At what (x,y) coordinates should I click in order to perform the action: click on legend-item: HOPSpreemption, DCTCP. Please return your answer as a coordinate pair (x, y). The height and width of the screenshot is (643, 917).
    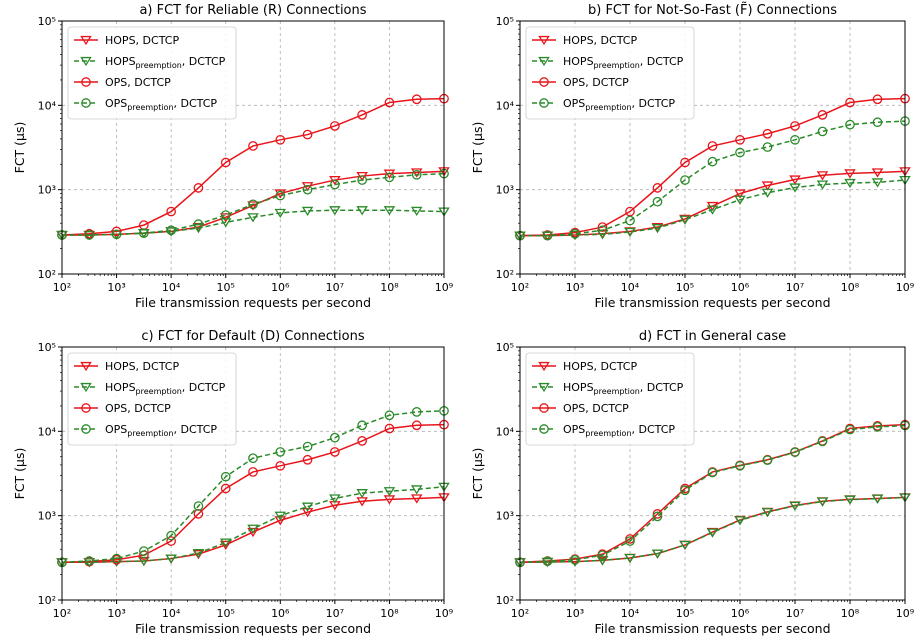
    Looking at the image, I should click on (150, 62).